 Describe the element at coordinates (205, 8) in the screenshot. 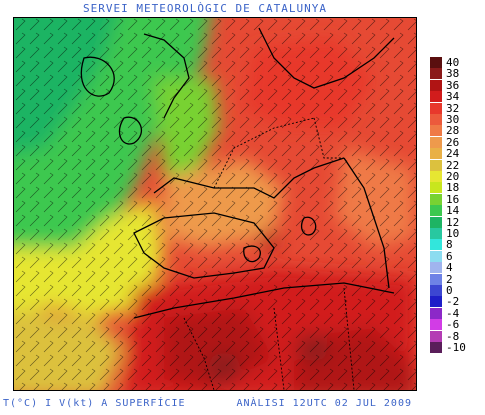

I see `page-title: SERVEI METEOROLÒGIC DE CATALUNYA` at that location.